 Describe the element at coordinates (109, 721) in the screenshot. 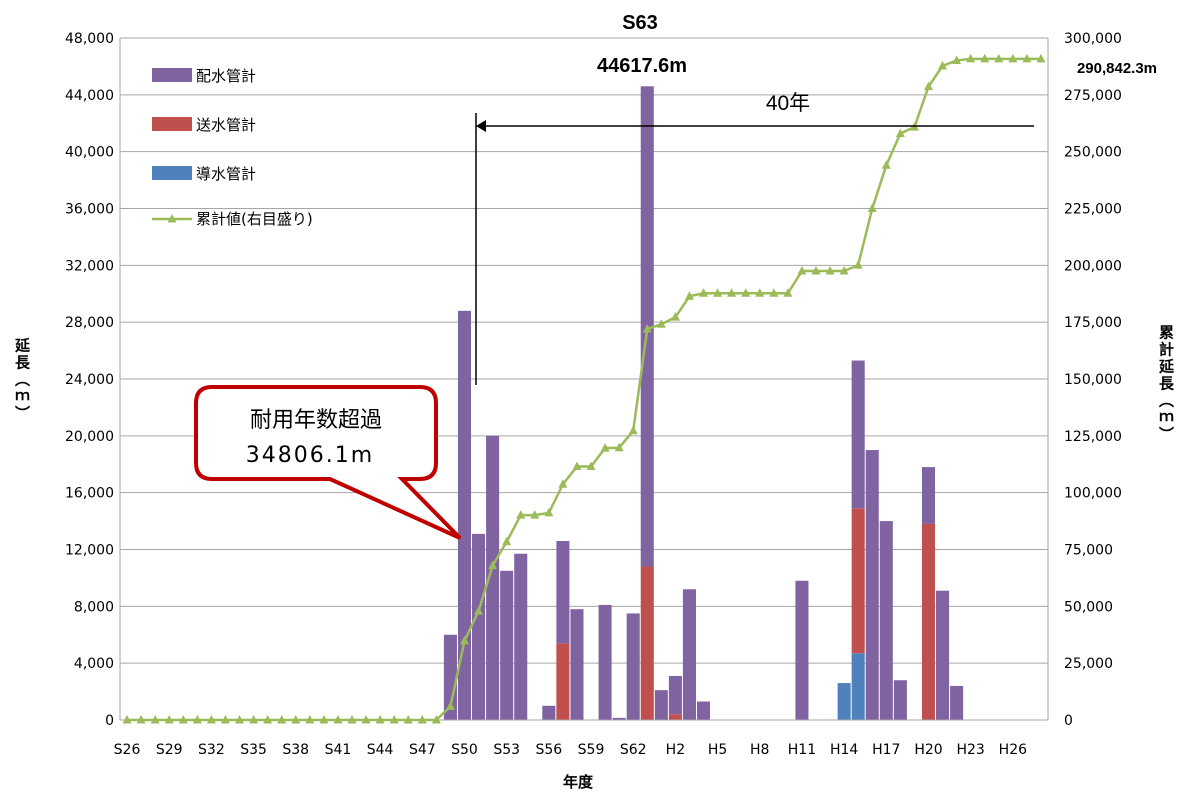

I see `y-tick-label: 0` at that location.